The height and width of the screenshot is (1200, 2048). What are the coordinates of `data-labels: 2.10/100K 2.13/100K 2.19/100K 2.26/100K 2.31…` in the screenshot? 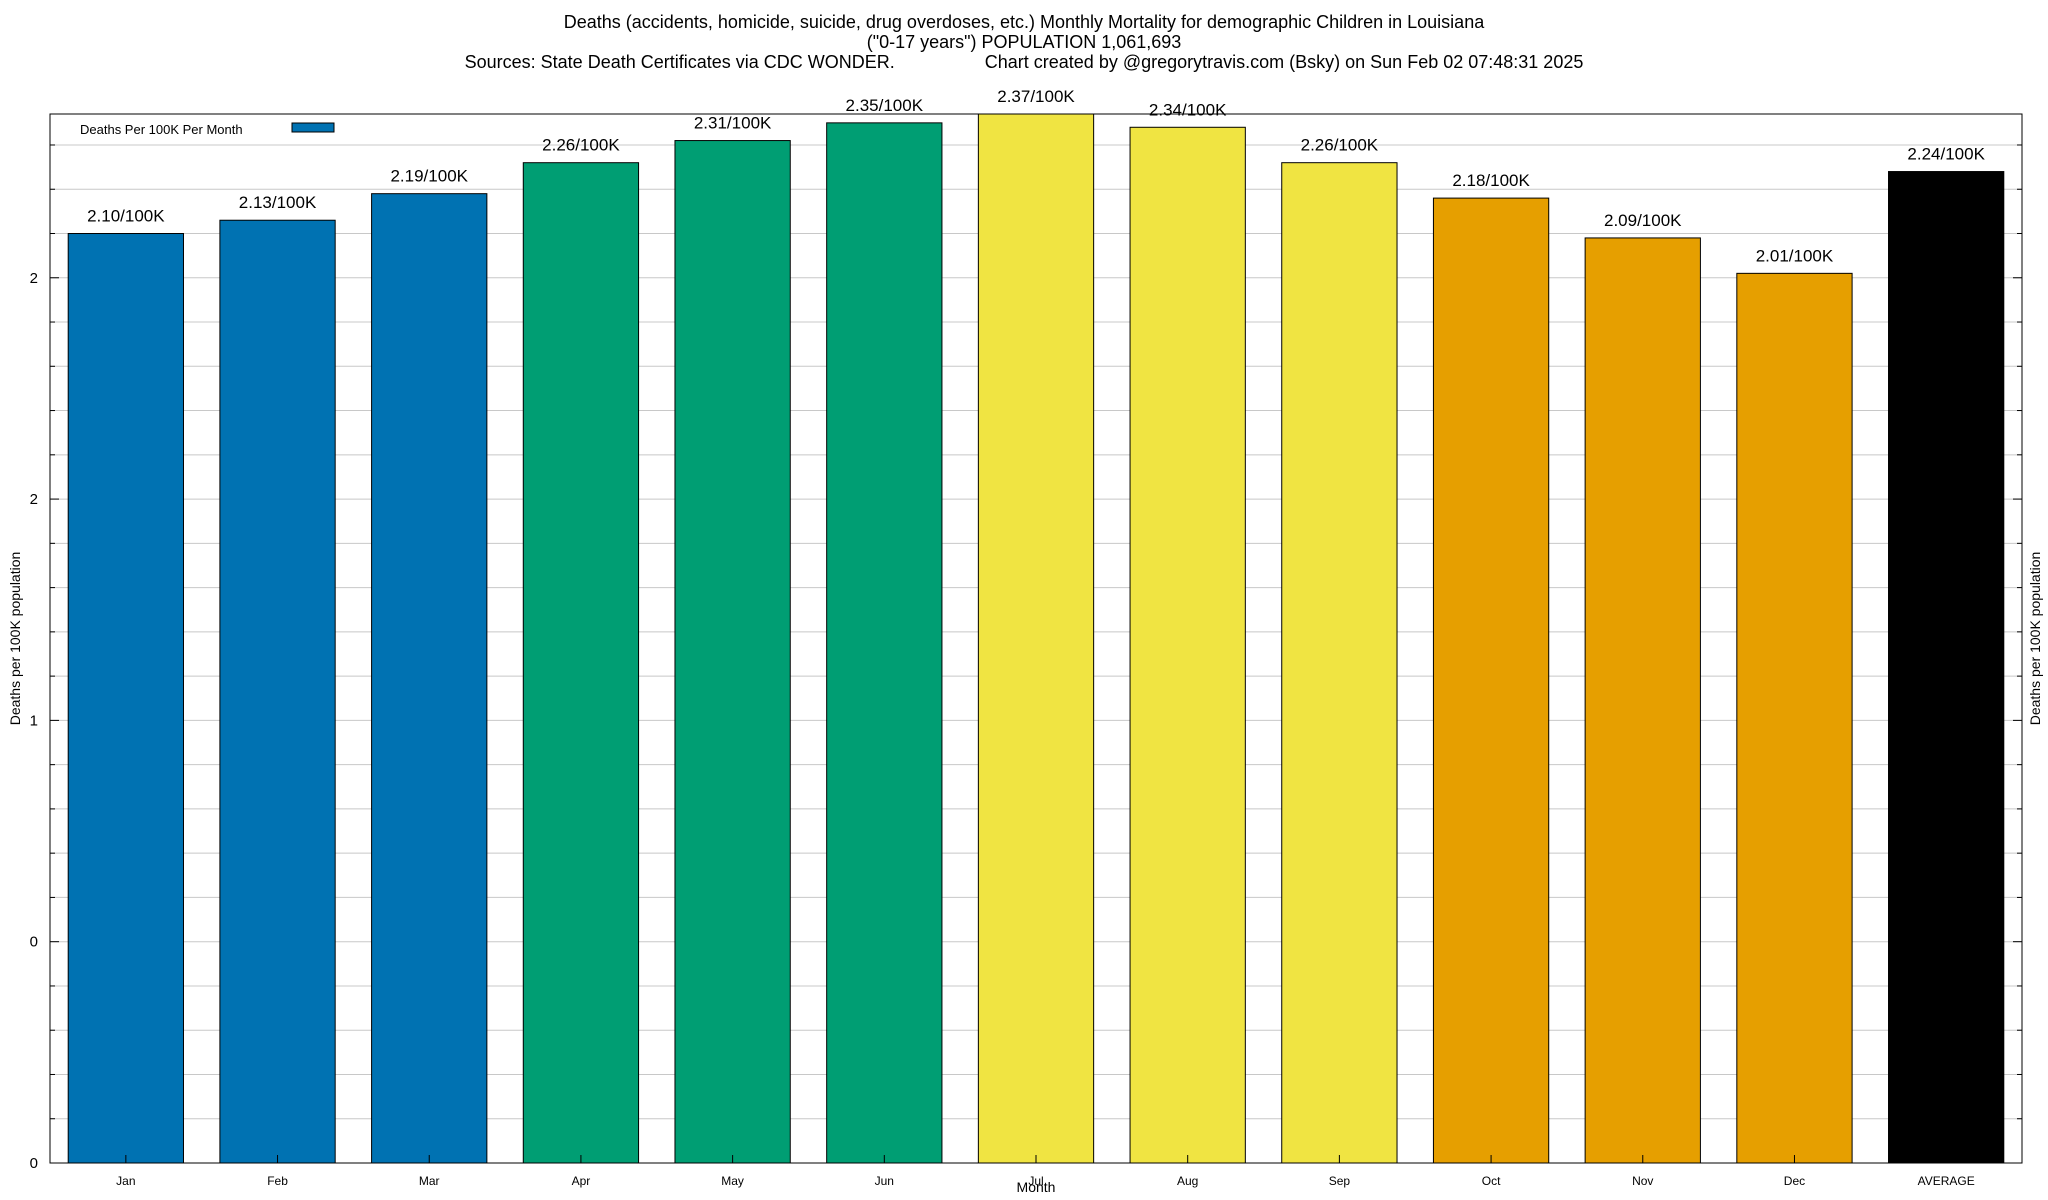 It's located at (1036, 176).